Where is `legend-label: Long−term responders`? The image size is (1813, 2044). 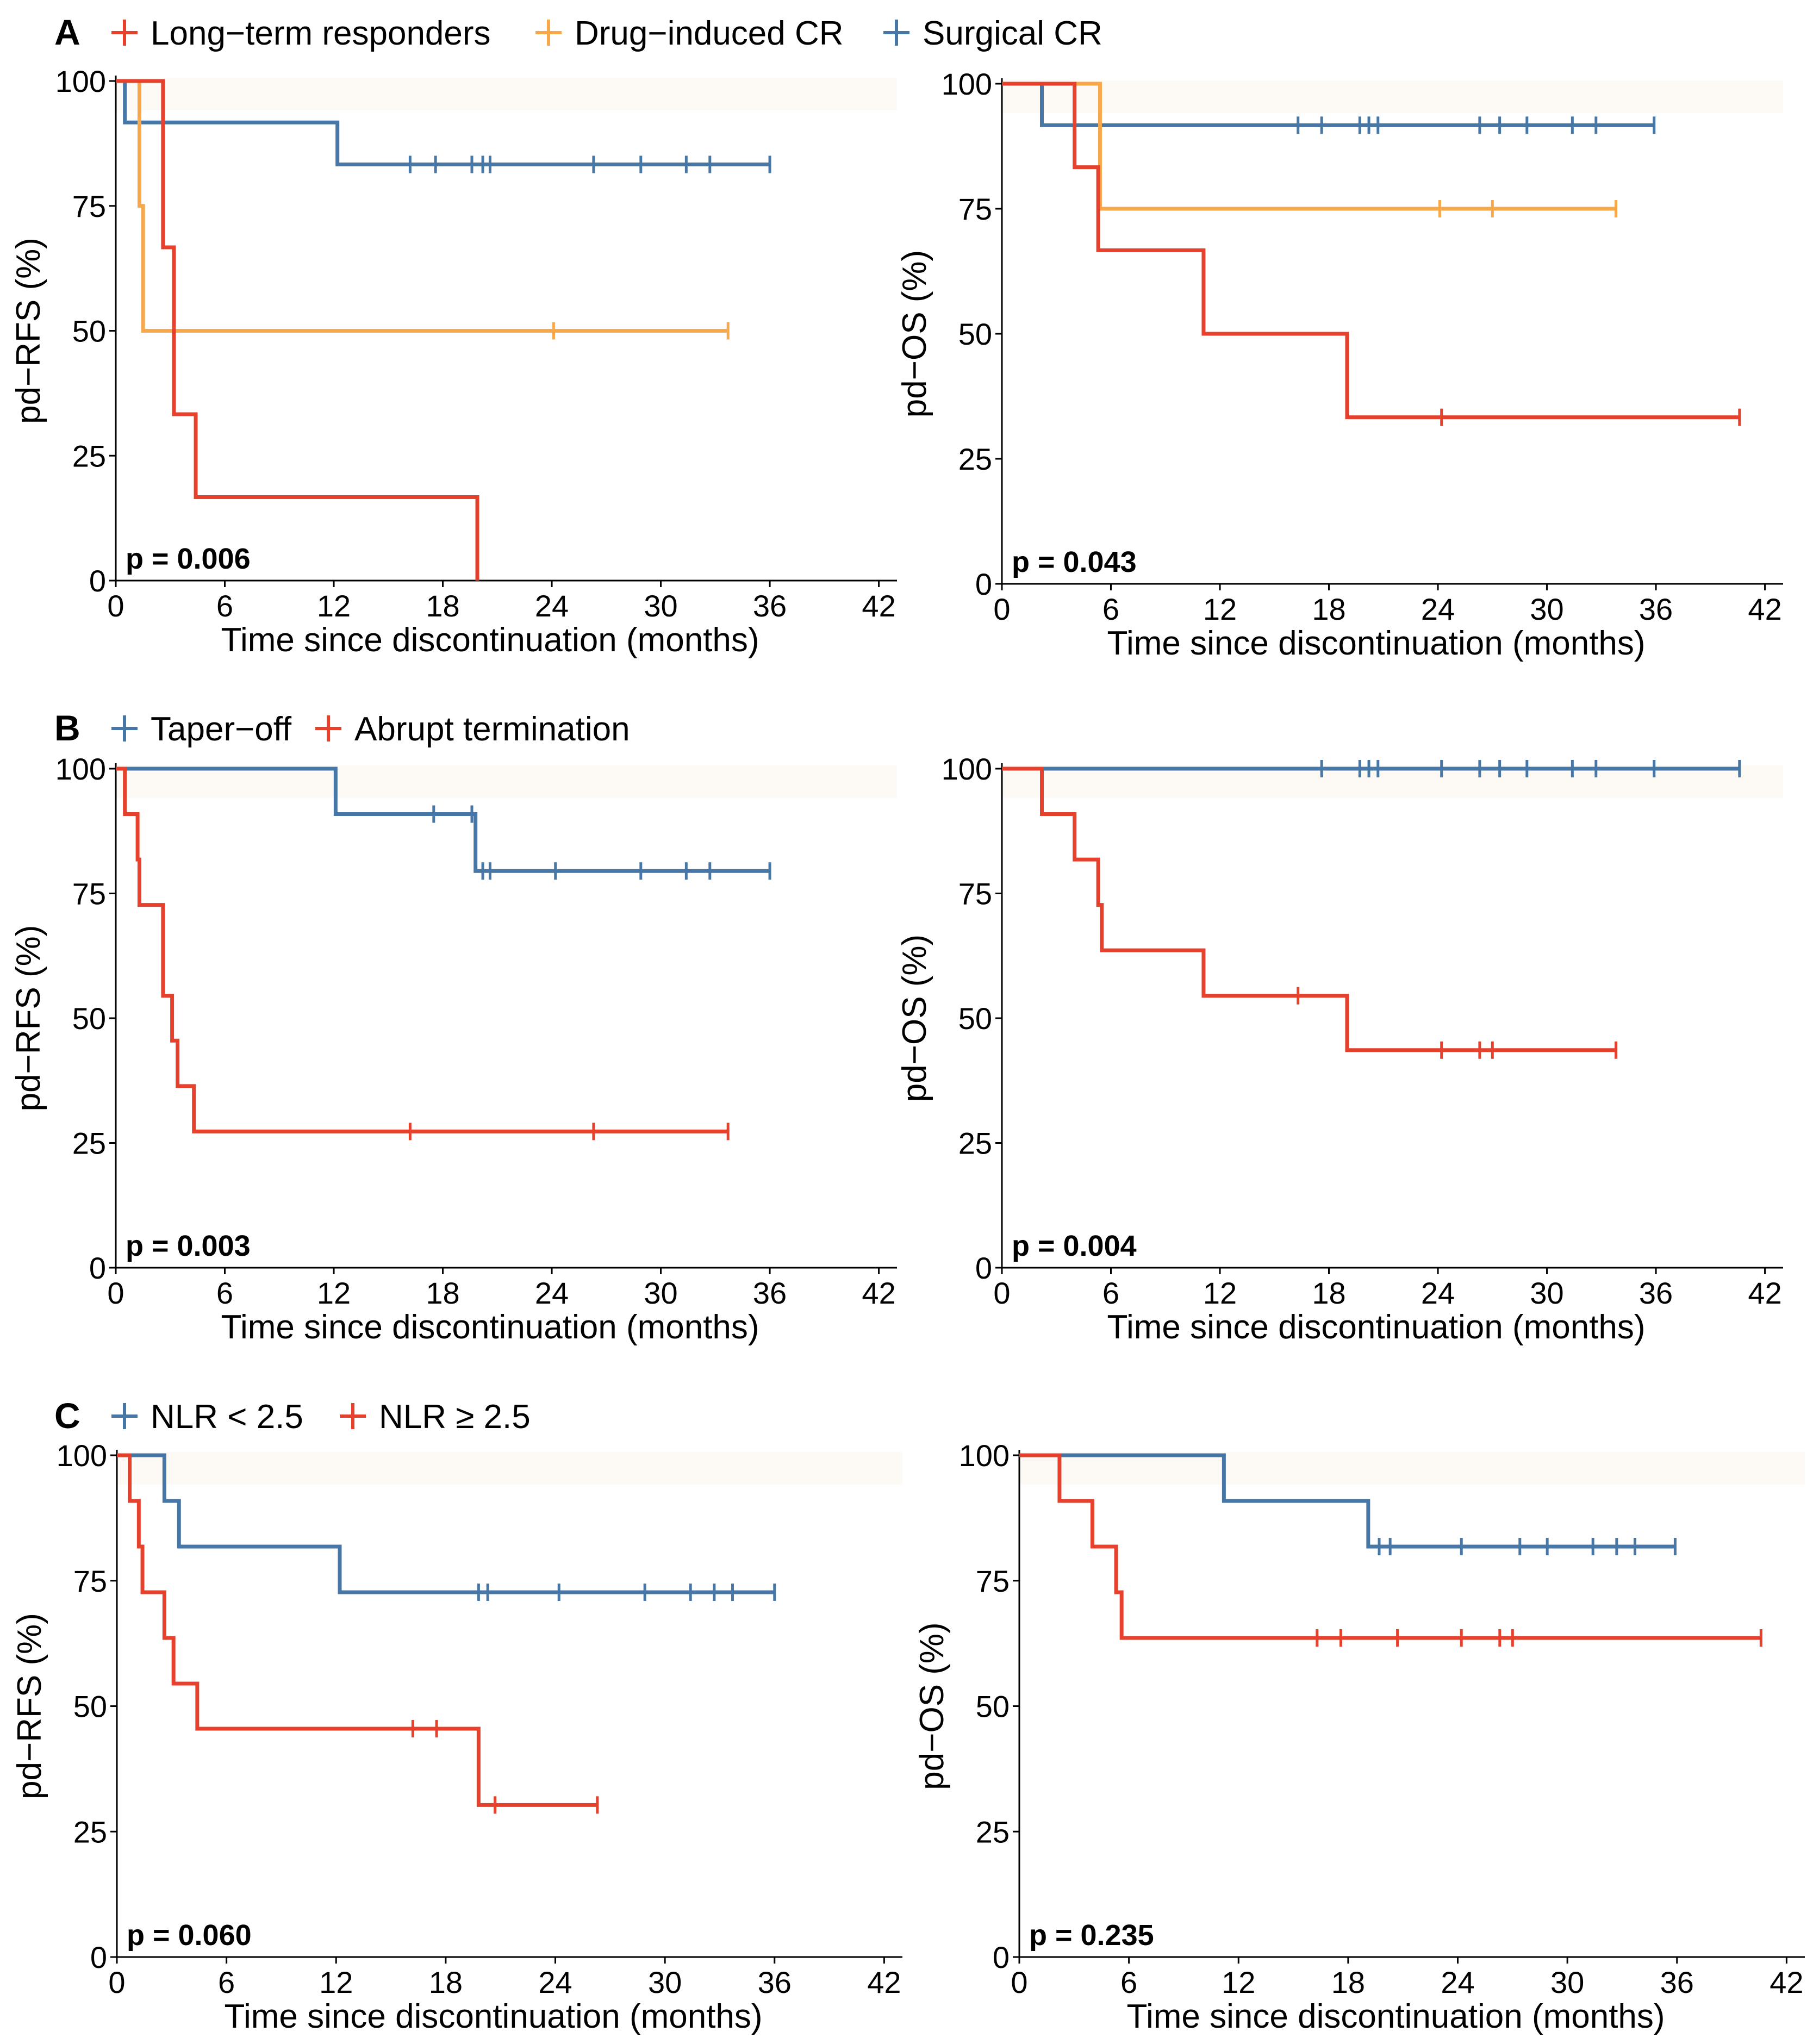
legend-label: Long−term responders is located at coordinates (321, 33).